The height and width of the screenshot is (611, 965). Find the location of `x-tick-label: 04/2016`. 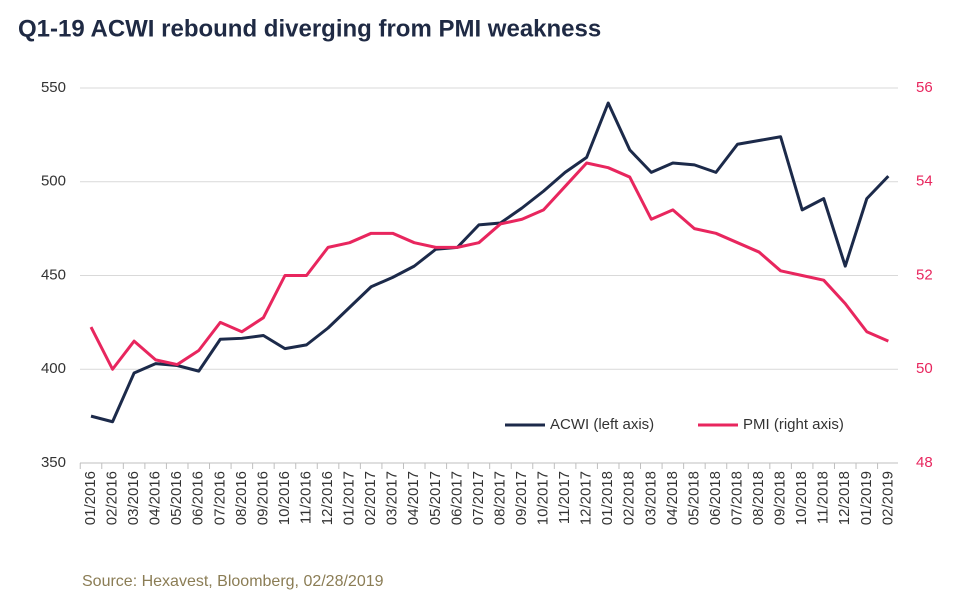

x-tick-label: 04/2016 is located at coordinates (155, 498).